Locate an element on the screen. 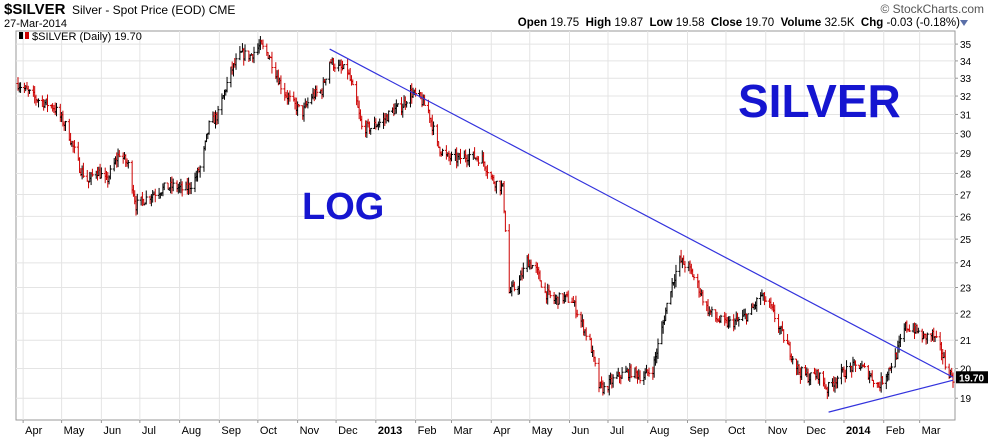  description-text: Silver - Spot Price (EOD) is located at coordinates (139, 10).